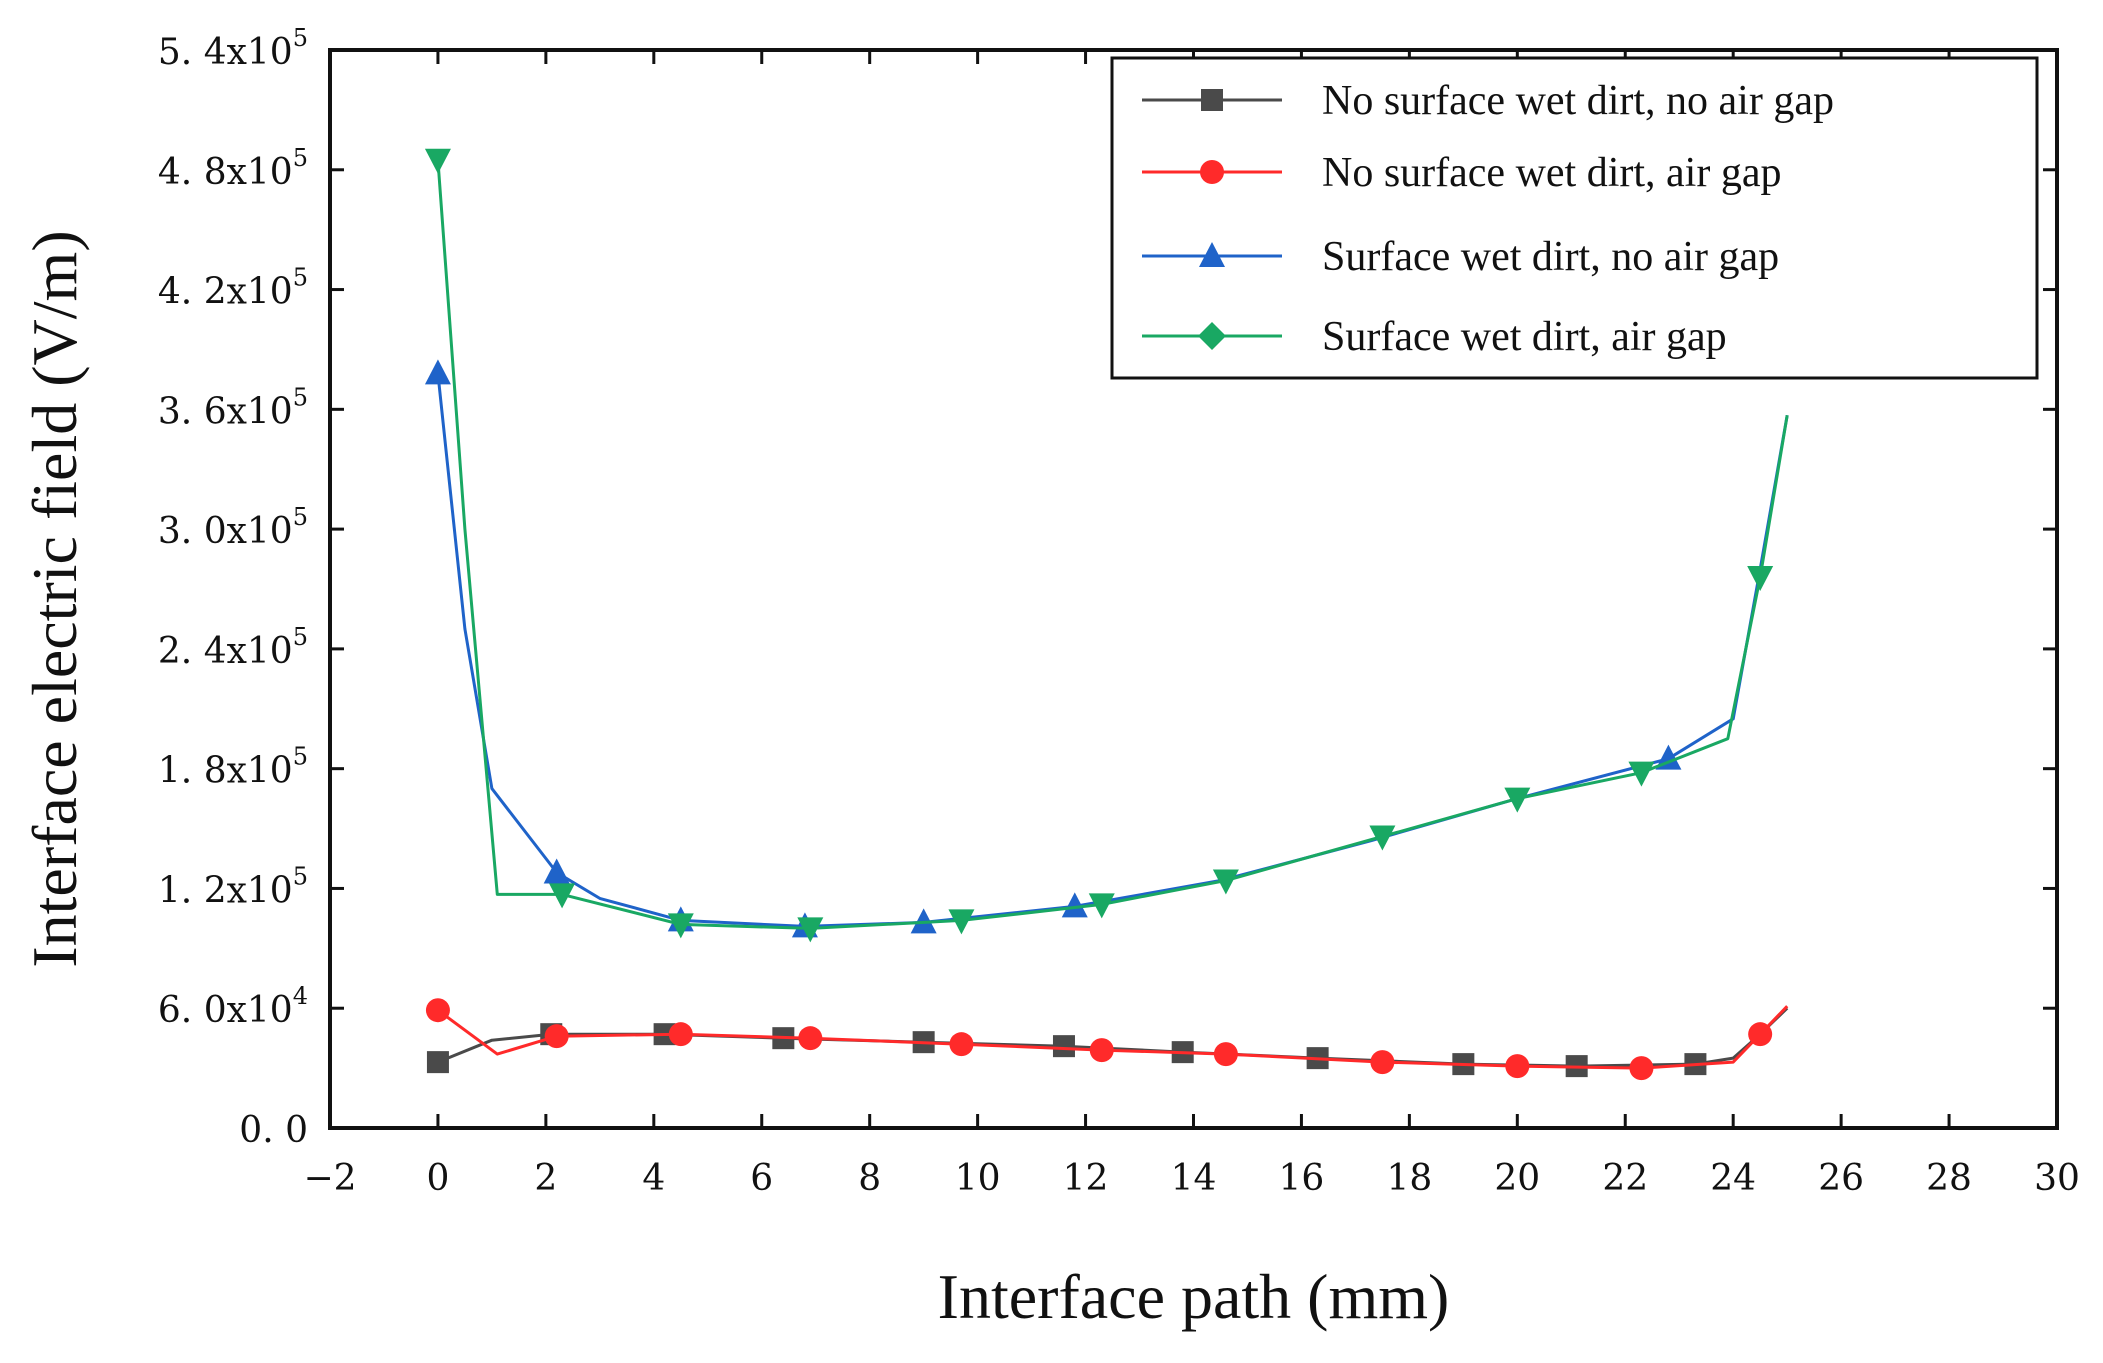 The height and width of the screenshot is (1363, 2103). I want to click on y-tick-label: 1. 8x105, so click(233, 767).